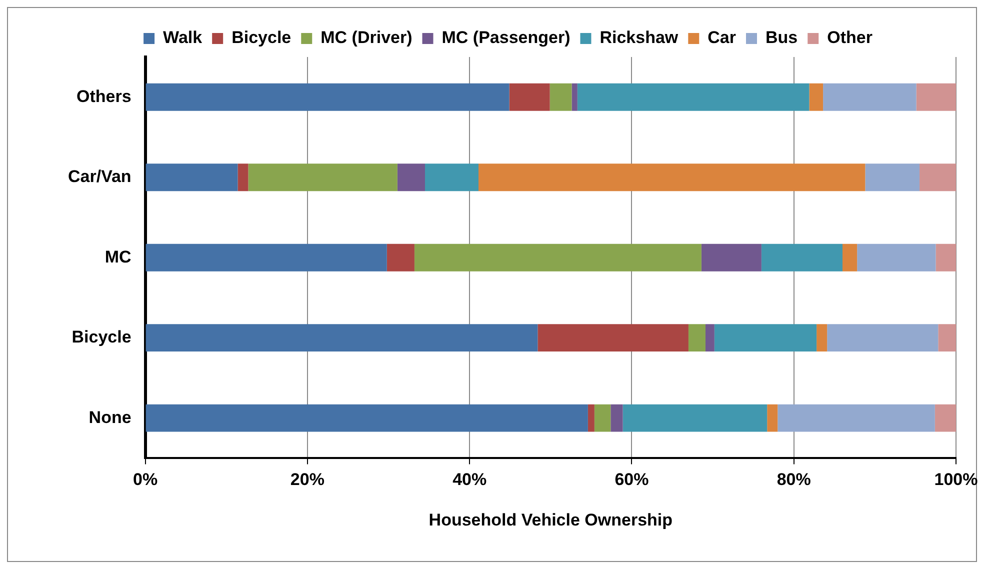 The image size is (986, 565). Describe the element at coordinates (722, 38) in the screenshot. I see `legend-label: Car` at that location.